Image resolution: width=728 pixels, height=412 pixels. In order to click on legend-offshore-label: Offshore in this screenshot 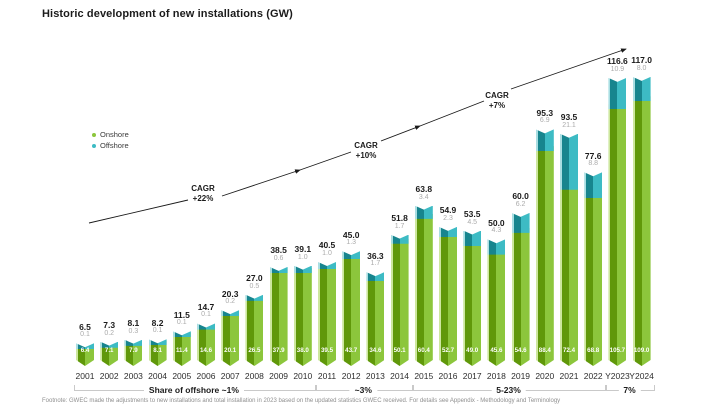, I will do `click(114, 145)`.